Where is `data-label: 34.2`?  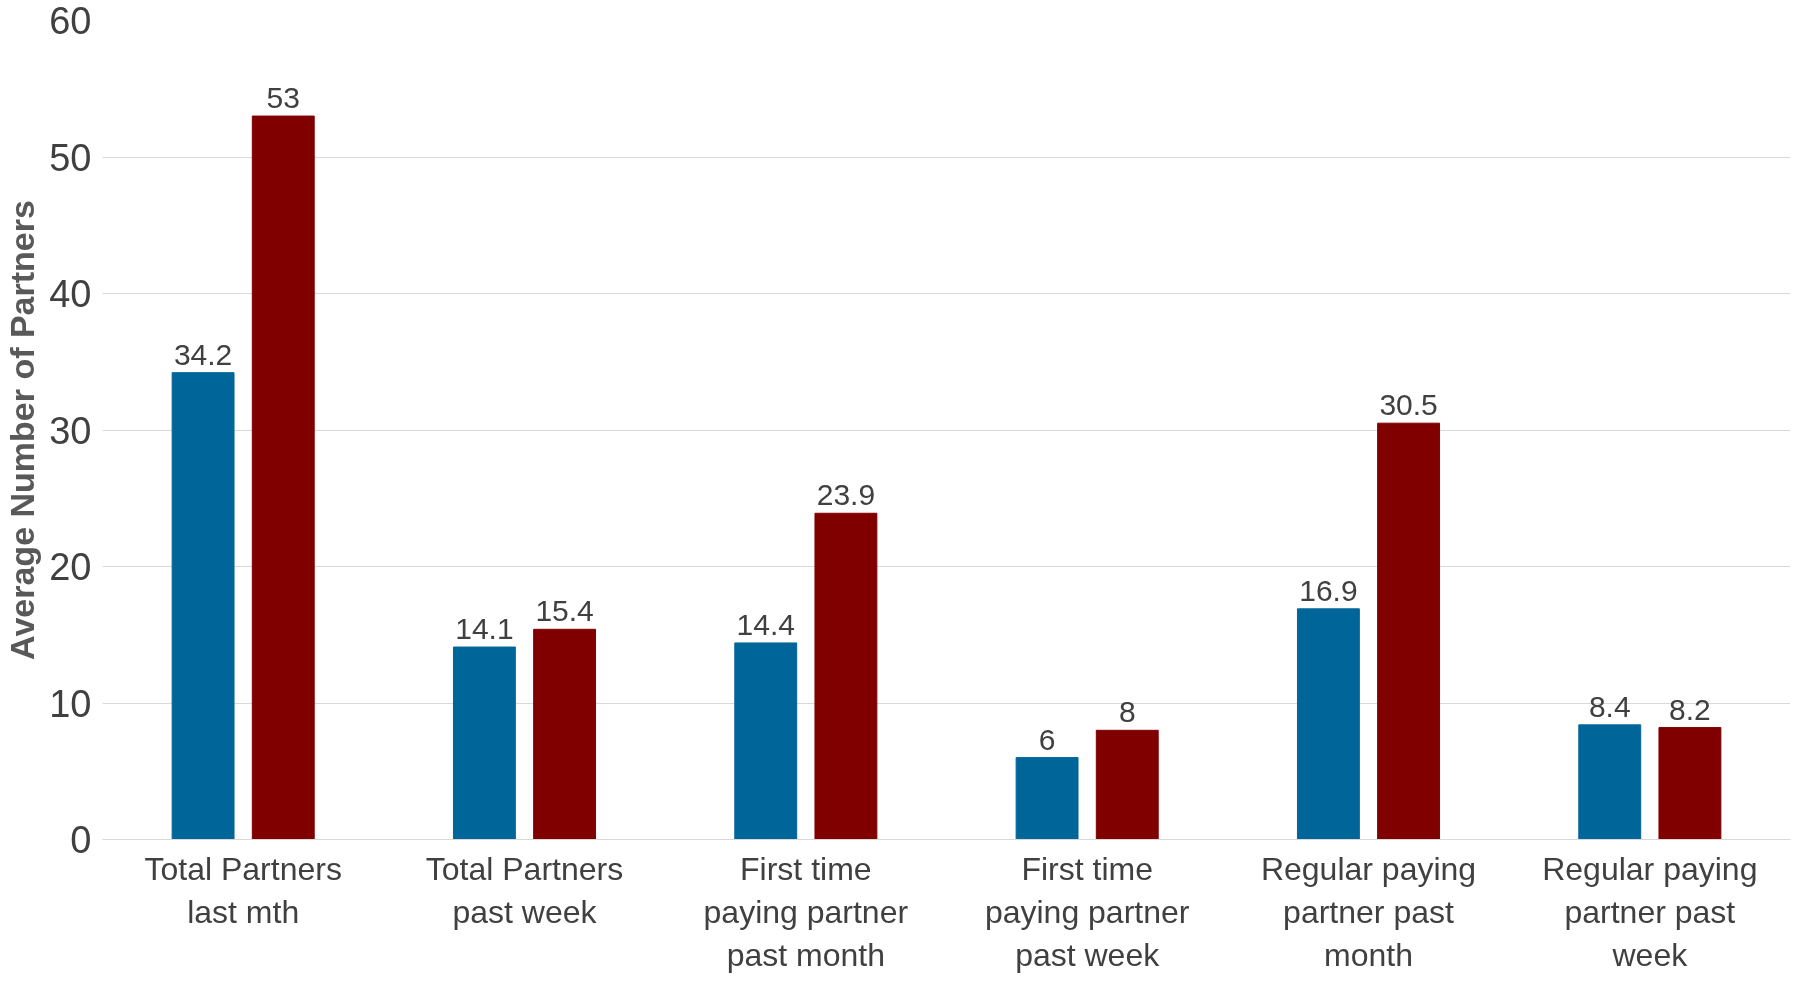 data-label: 34.2 is located at coordinates (203, 354).